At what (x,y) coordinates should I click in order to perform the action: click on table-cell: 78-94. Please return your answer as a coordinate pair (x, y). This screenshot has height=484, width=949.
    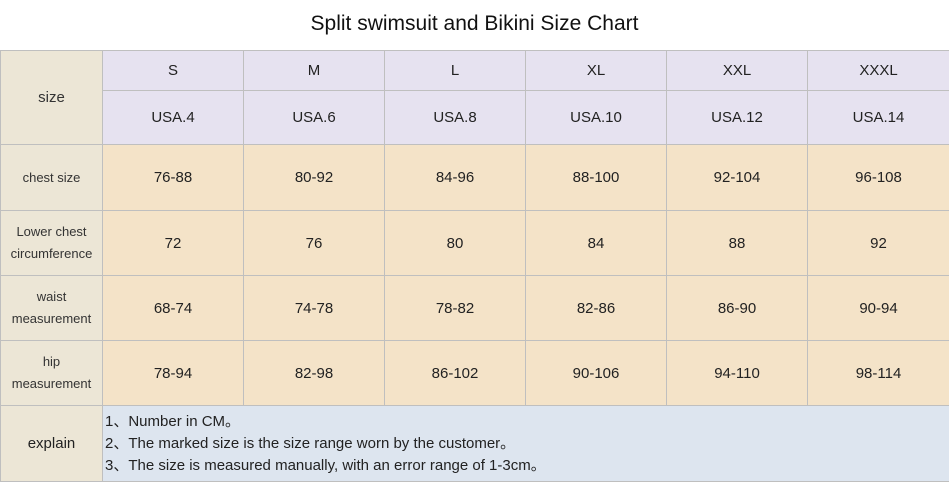
    Looking at the image, I should click on (173, 373).